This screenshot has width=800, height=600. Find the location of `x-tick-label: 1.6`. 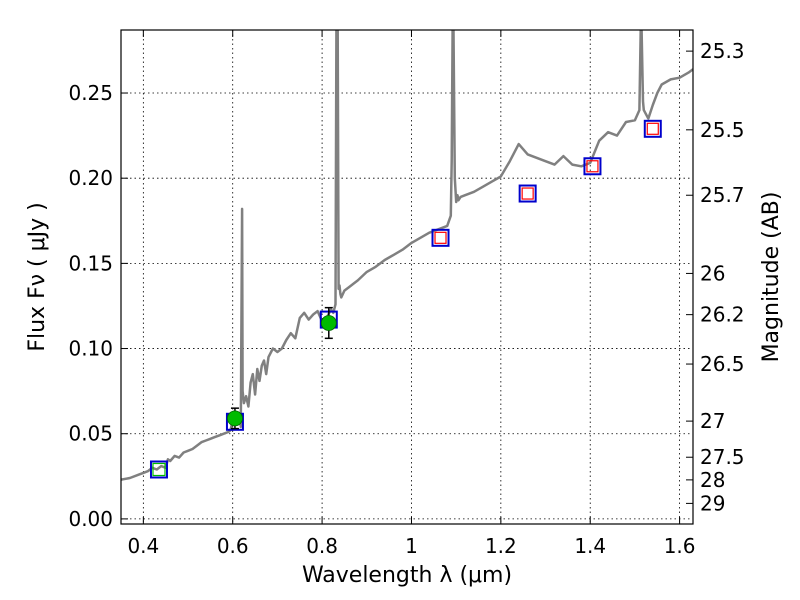

x-tick-label: 1.6 is located at coordinates (680, 546).